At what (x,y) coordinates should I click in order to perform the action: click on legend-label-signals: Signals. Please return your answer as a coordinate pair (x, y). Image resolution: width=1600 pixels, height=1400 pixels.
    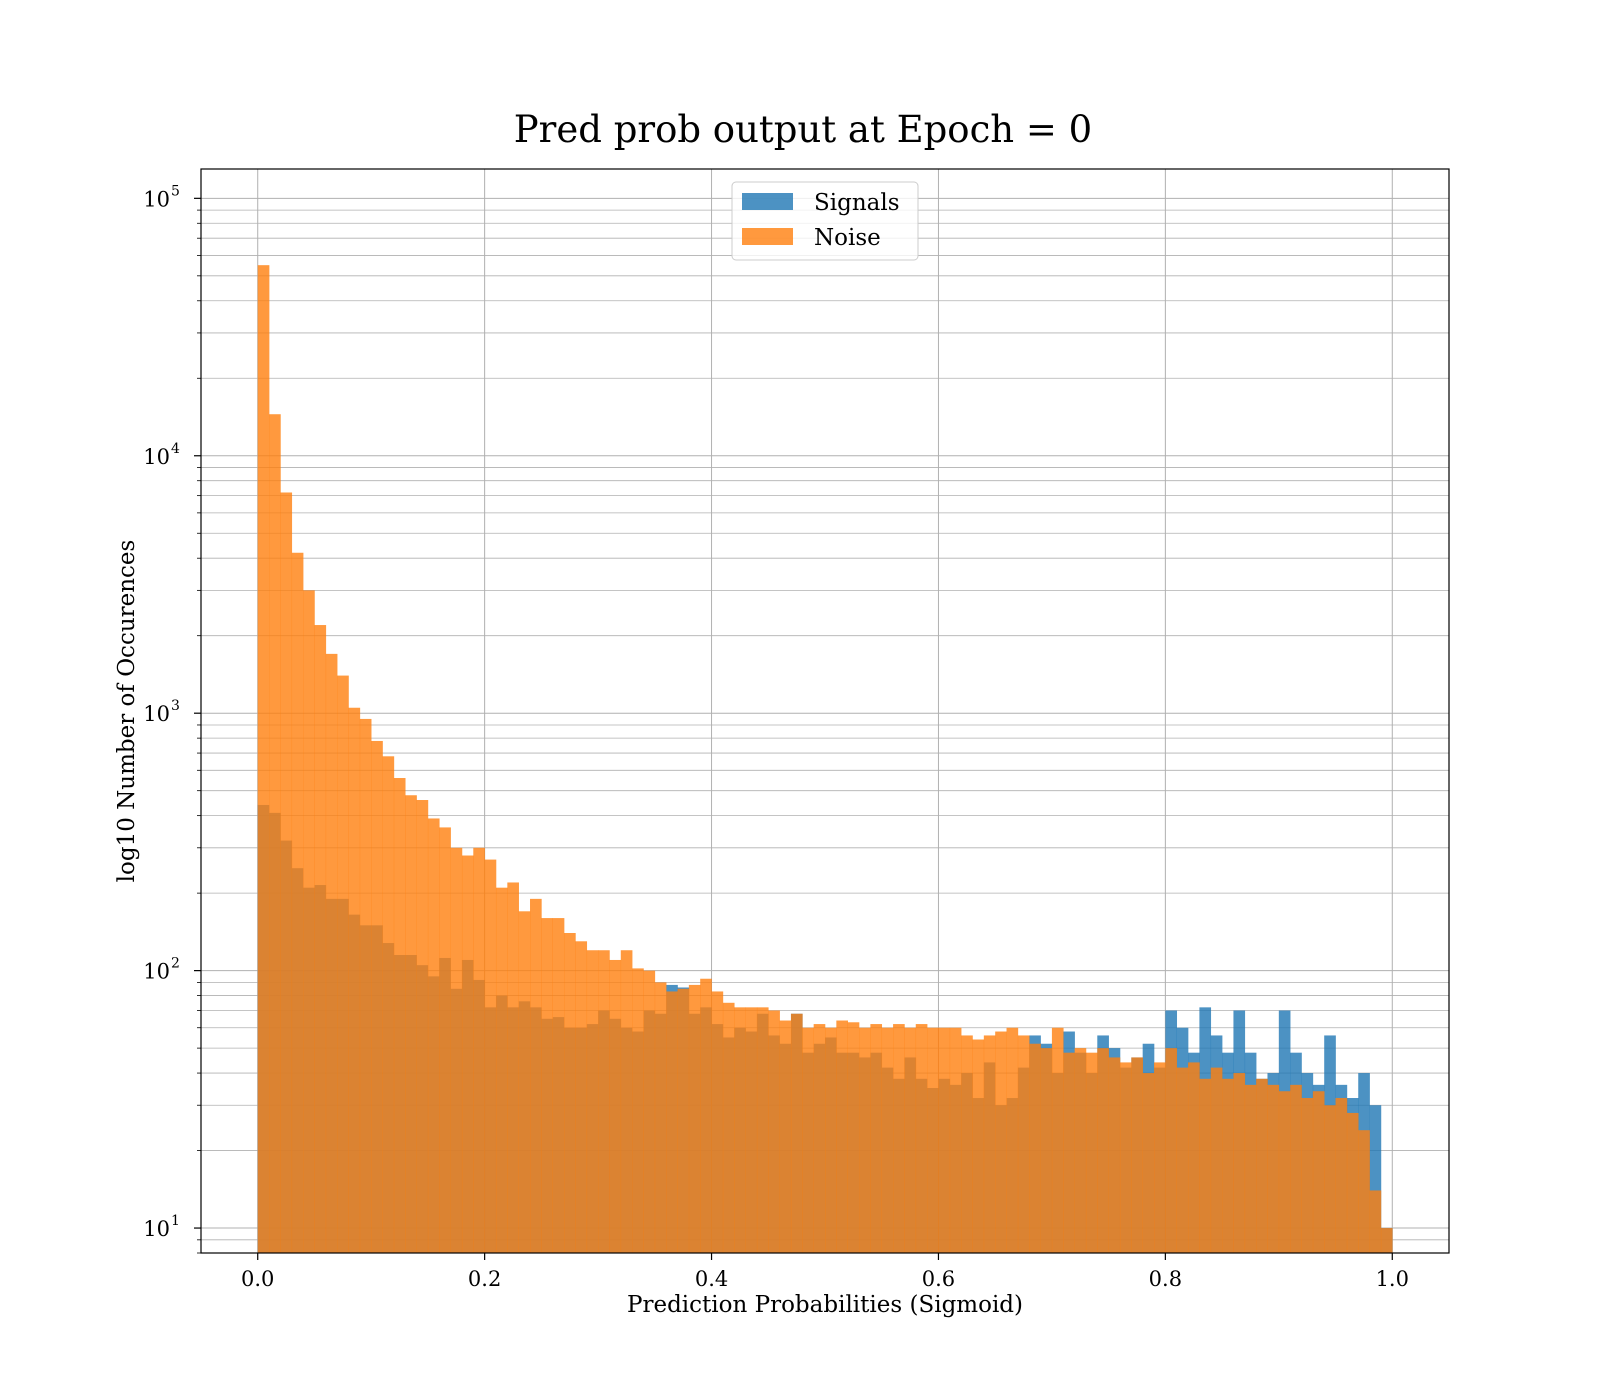
    Looking at the image, I should click on (857, 203).